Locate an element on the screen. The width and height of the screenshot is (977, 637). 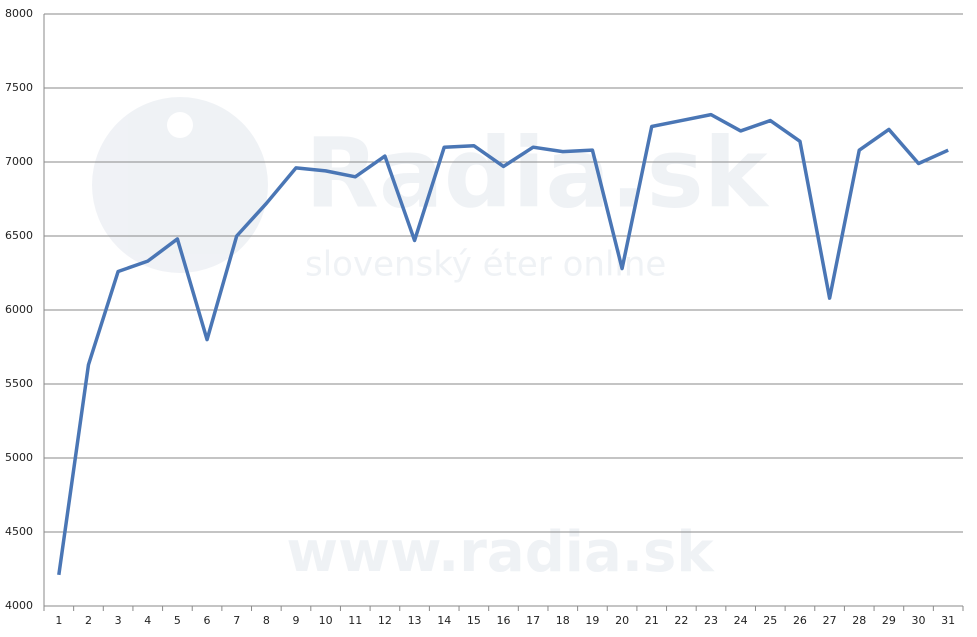
x-tick-label: 19 is located at coordinates (592, 620).